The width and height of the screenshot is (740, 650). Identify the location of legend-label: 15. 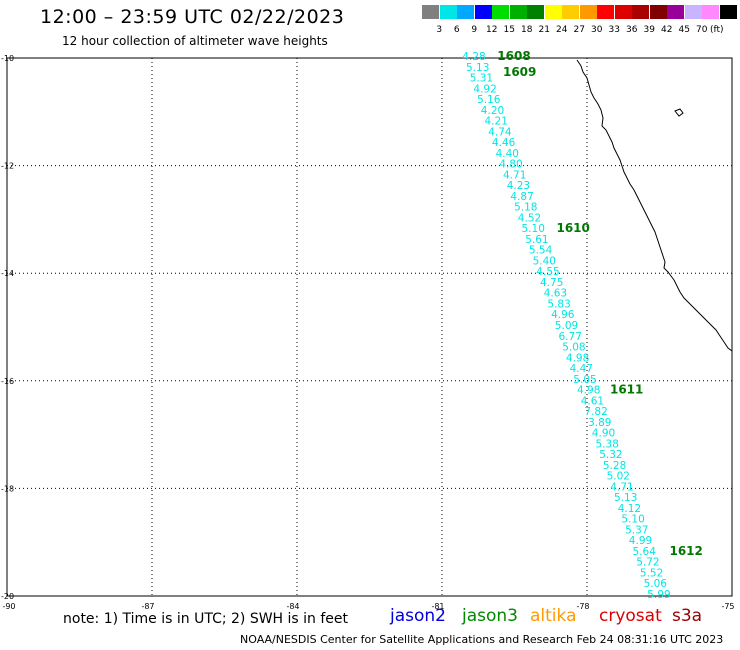
(509, 30).